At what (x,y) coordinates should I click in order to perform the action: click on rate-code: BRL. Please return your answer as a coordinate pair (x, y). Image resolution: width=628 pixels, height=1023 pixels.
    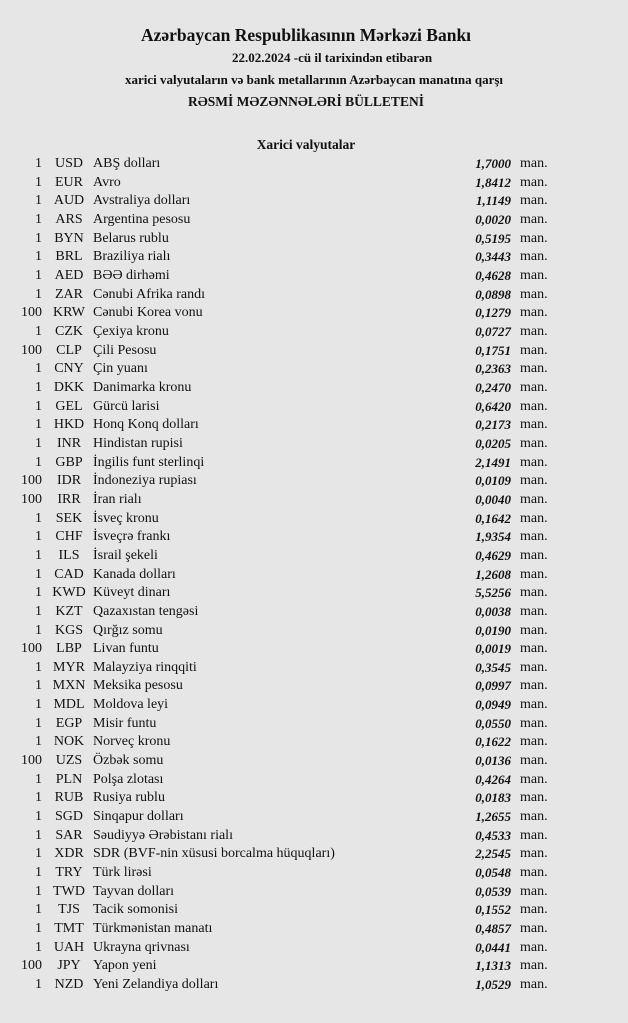
    Looking at the image, I should click on (69, 257).